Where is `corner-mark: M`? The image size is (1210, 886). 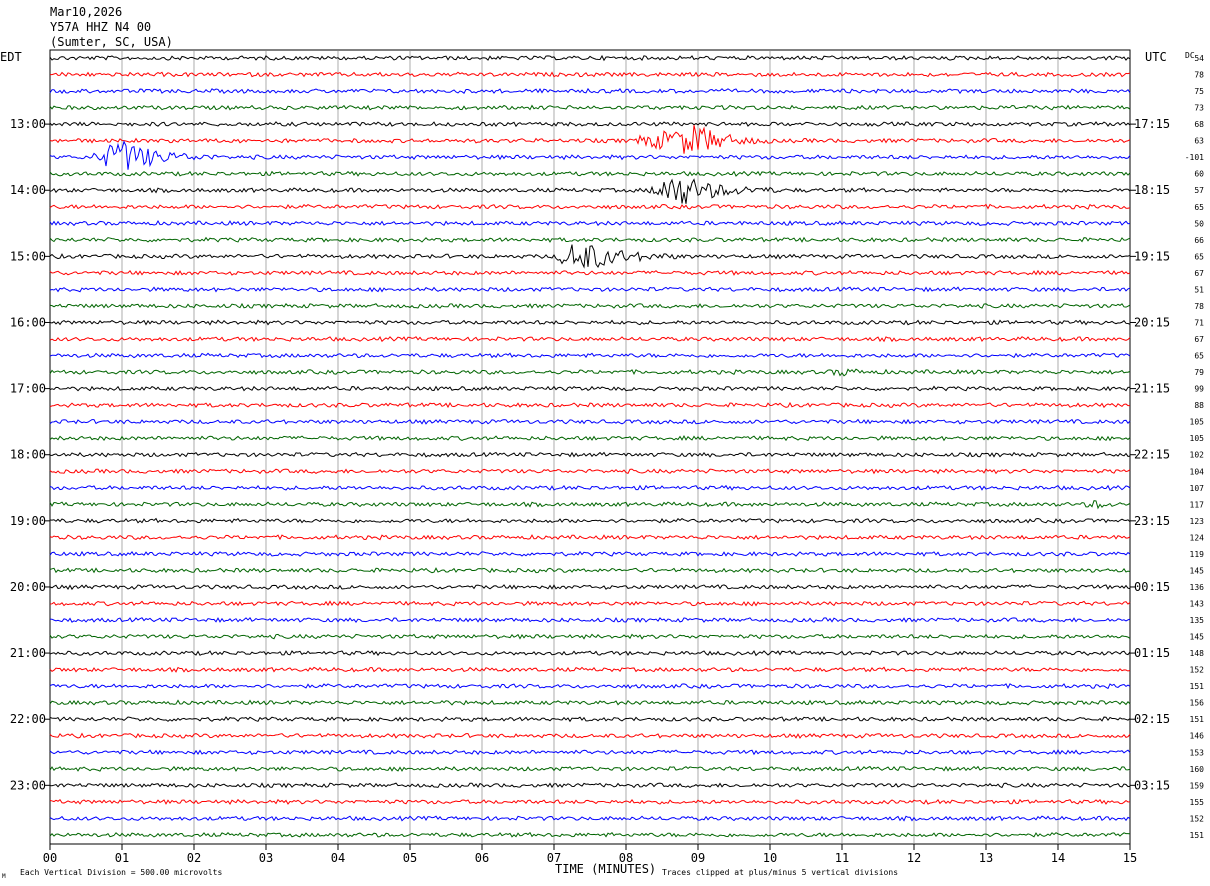
corner-mark: M is located at coordinates (4, 876).